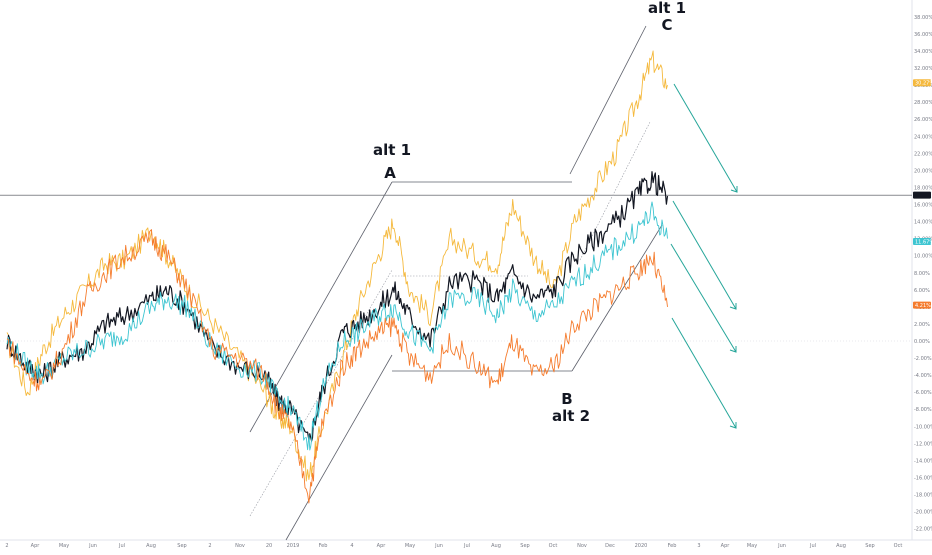 Image resolution: width=932 pixels, height=555 pixels. I want to click on wave-b-label: B, so click(566, 399).